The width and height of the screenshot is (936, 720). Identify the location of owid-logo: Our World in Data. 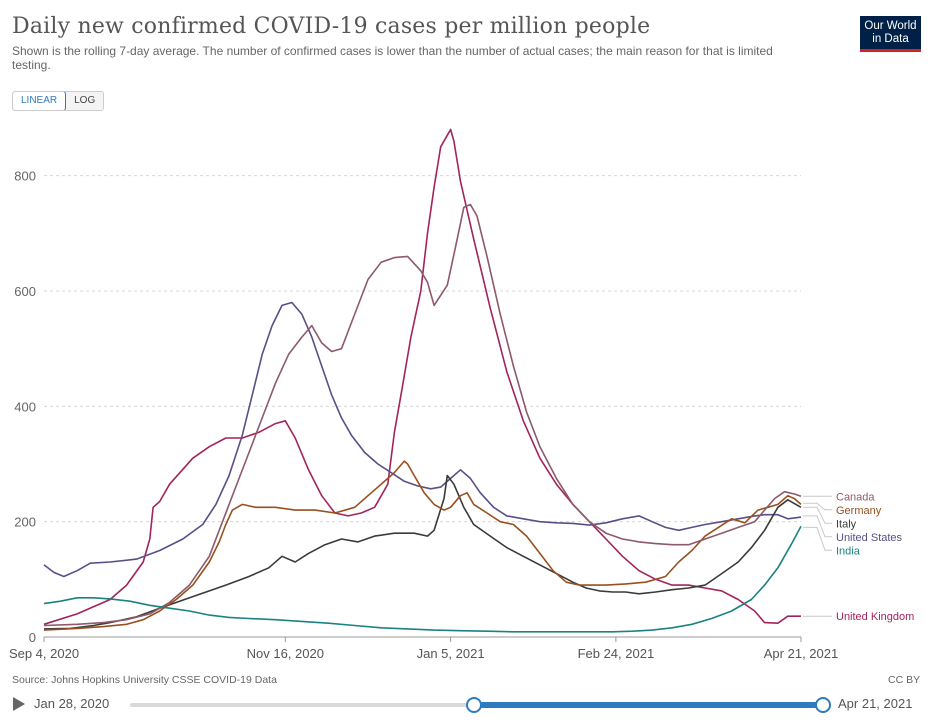
(890, 34).